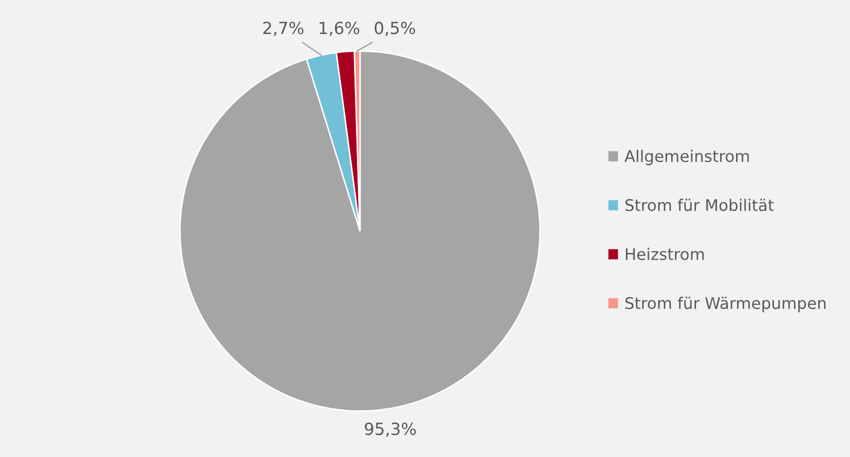 The height and width of the screenshot is (457, 850). I want to click on legend-label: Strom für Wärmepumpen, so click(725, 304).